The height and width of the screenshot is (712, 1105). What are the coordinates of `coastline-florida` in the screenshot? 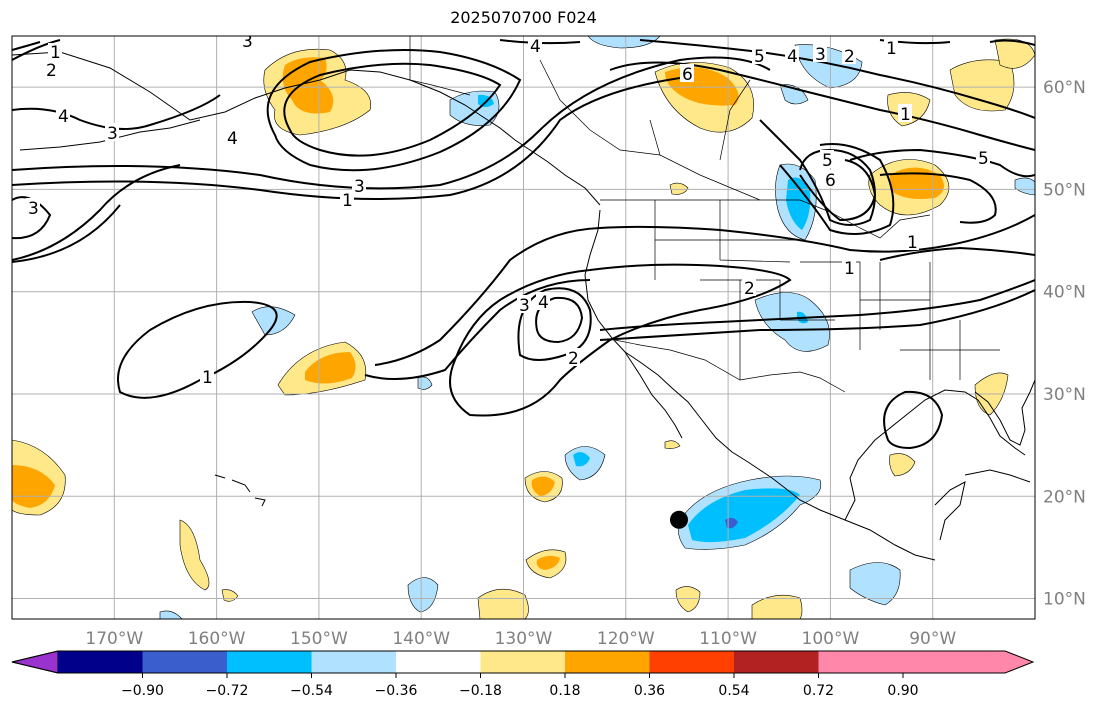 It's located at (1004, 412).